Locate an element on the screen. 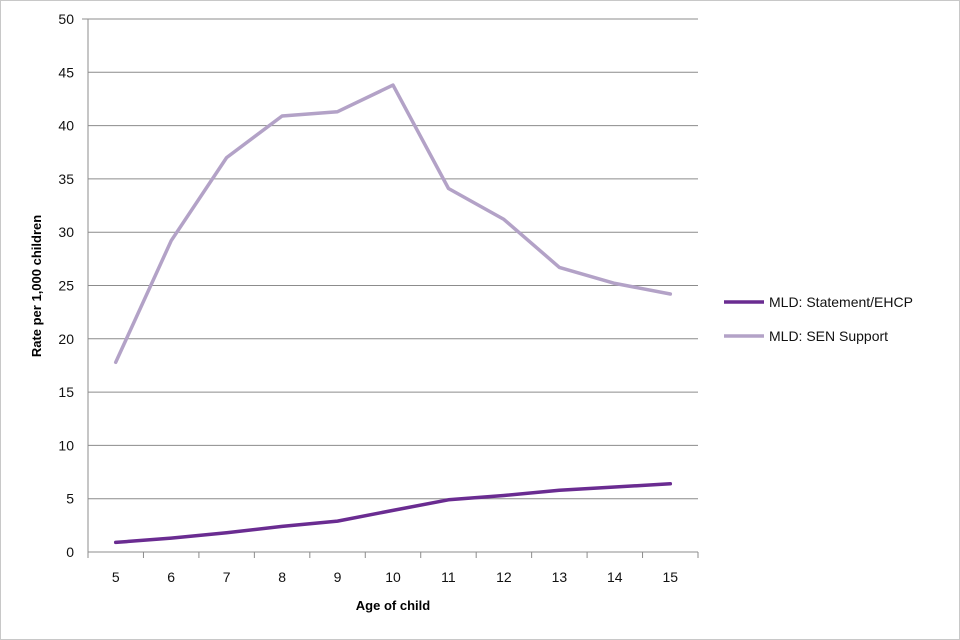 This screenshot has width=960, height=640. y-tick-label: 30 is located at coordinates (66, 232).